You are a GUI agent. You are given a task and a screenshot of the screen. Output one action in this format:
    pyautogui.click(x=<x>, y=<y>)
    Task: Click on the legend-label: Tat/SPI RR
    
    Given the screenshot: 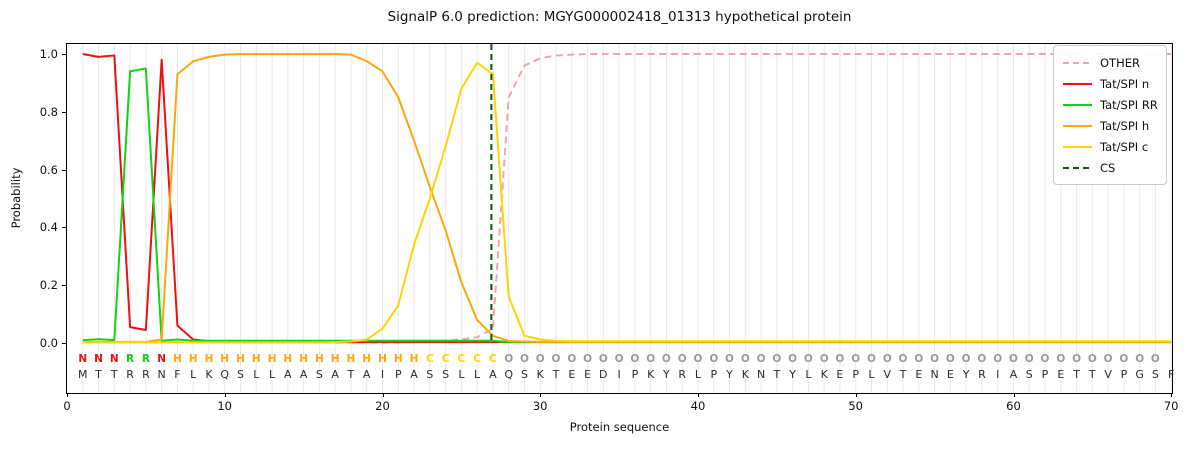 What is the action you would take?
    pyautogui.click(x=1129, y=104)
    